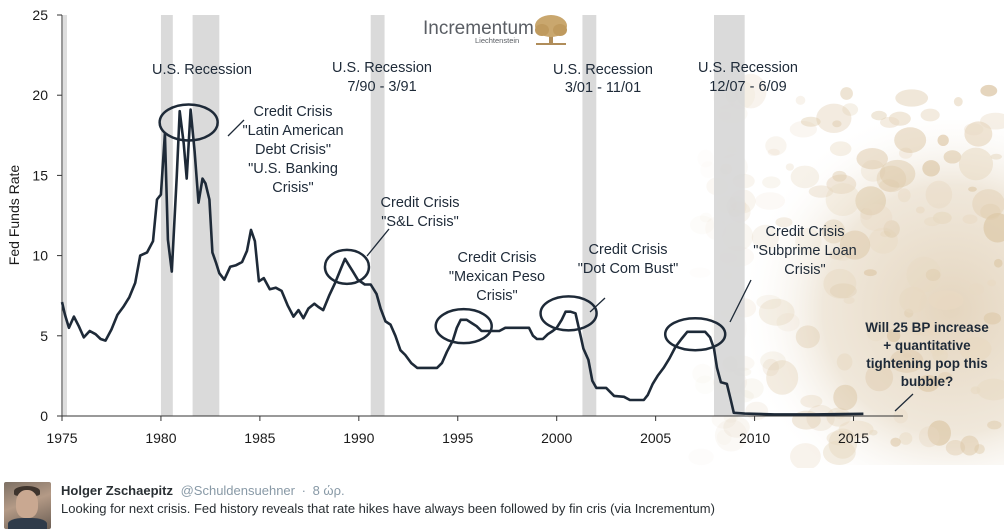  What do you see at coordinates (497, 277) in the screenshot?
I see `annotation-line: "Mexican Peso` at bounding box center [497, 277].